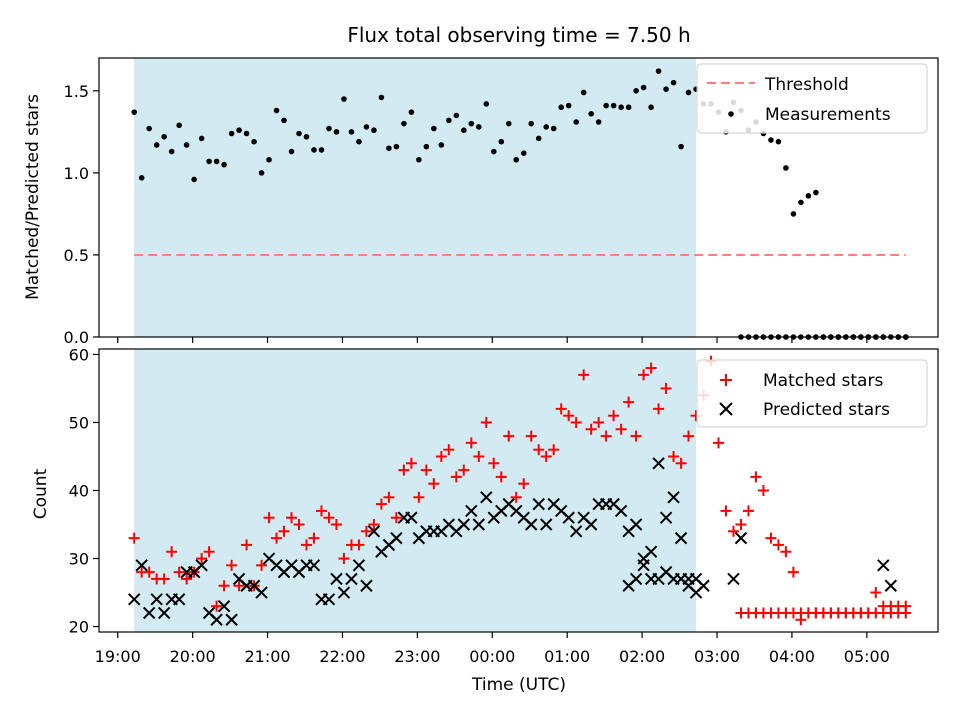 The width and height of the screenshot is (960, 720). Describe the element at coordinates (79, 354) in the screenshot. I see `y-tick-label: 60` at that location.